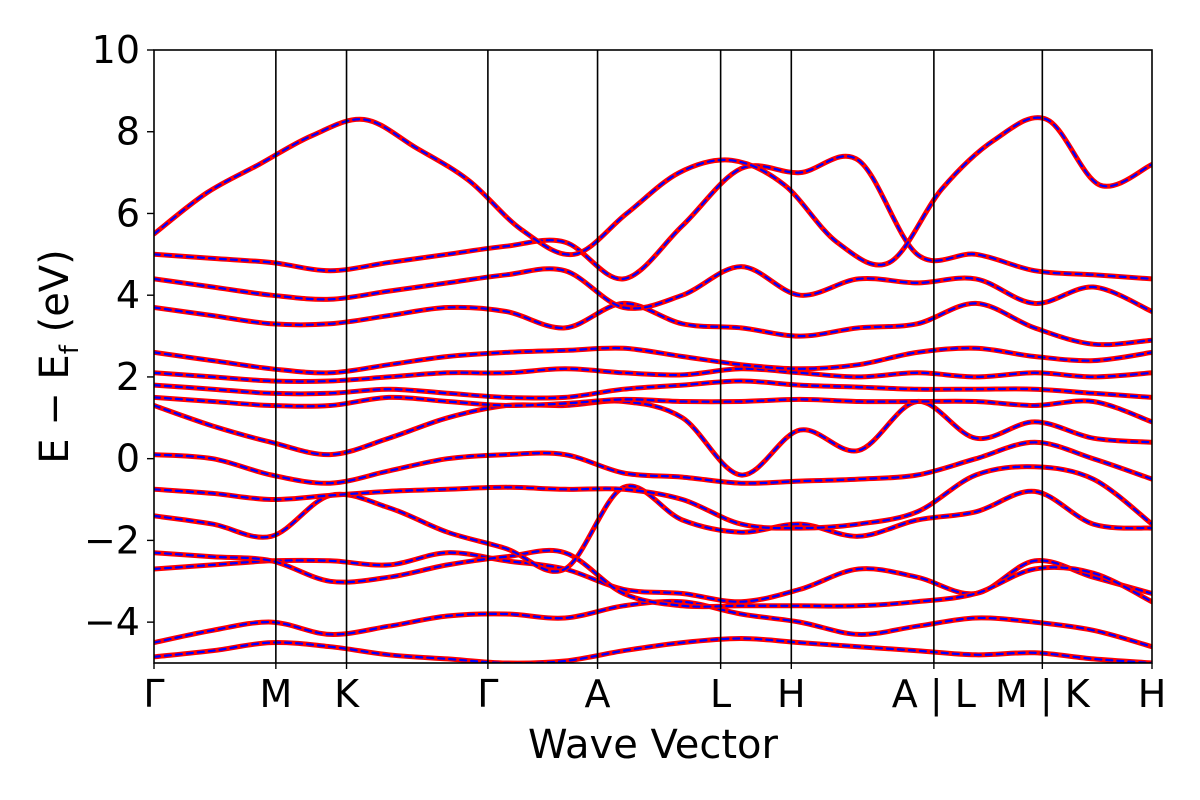 Image resolution: width=1200 pixels, height=800 pixels. I want to click on band-0-spin-down-line, so click(653, 650).